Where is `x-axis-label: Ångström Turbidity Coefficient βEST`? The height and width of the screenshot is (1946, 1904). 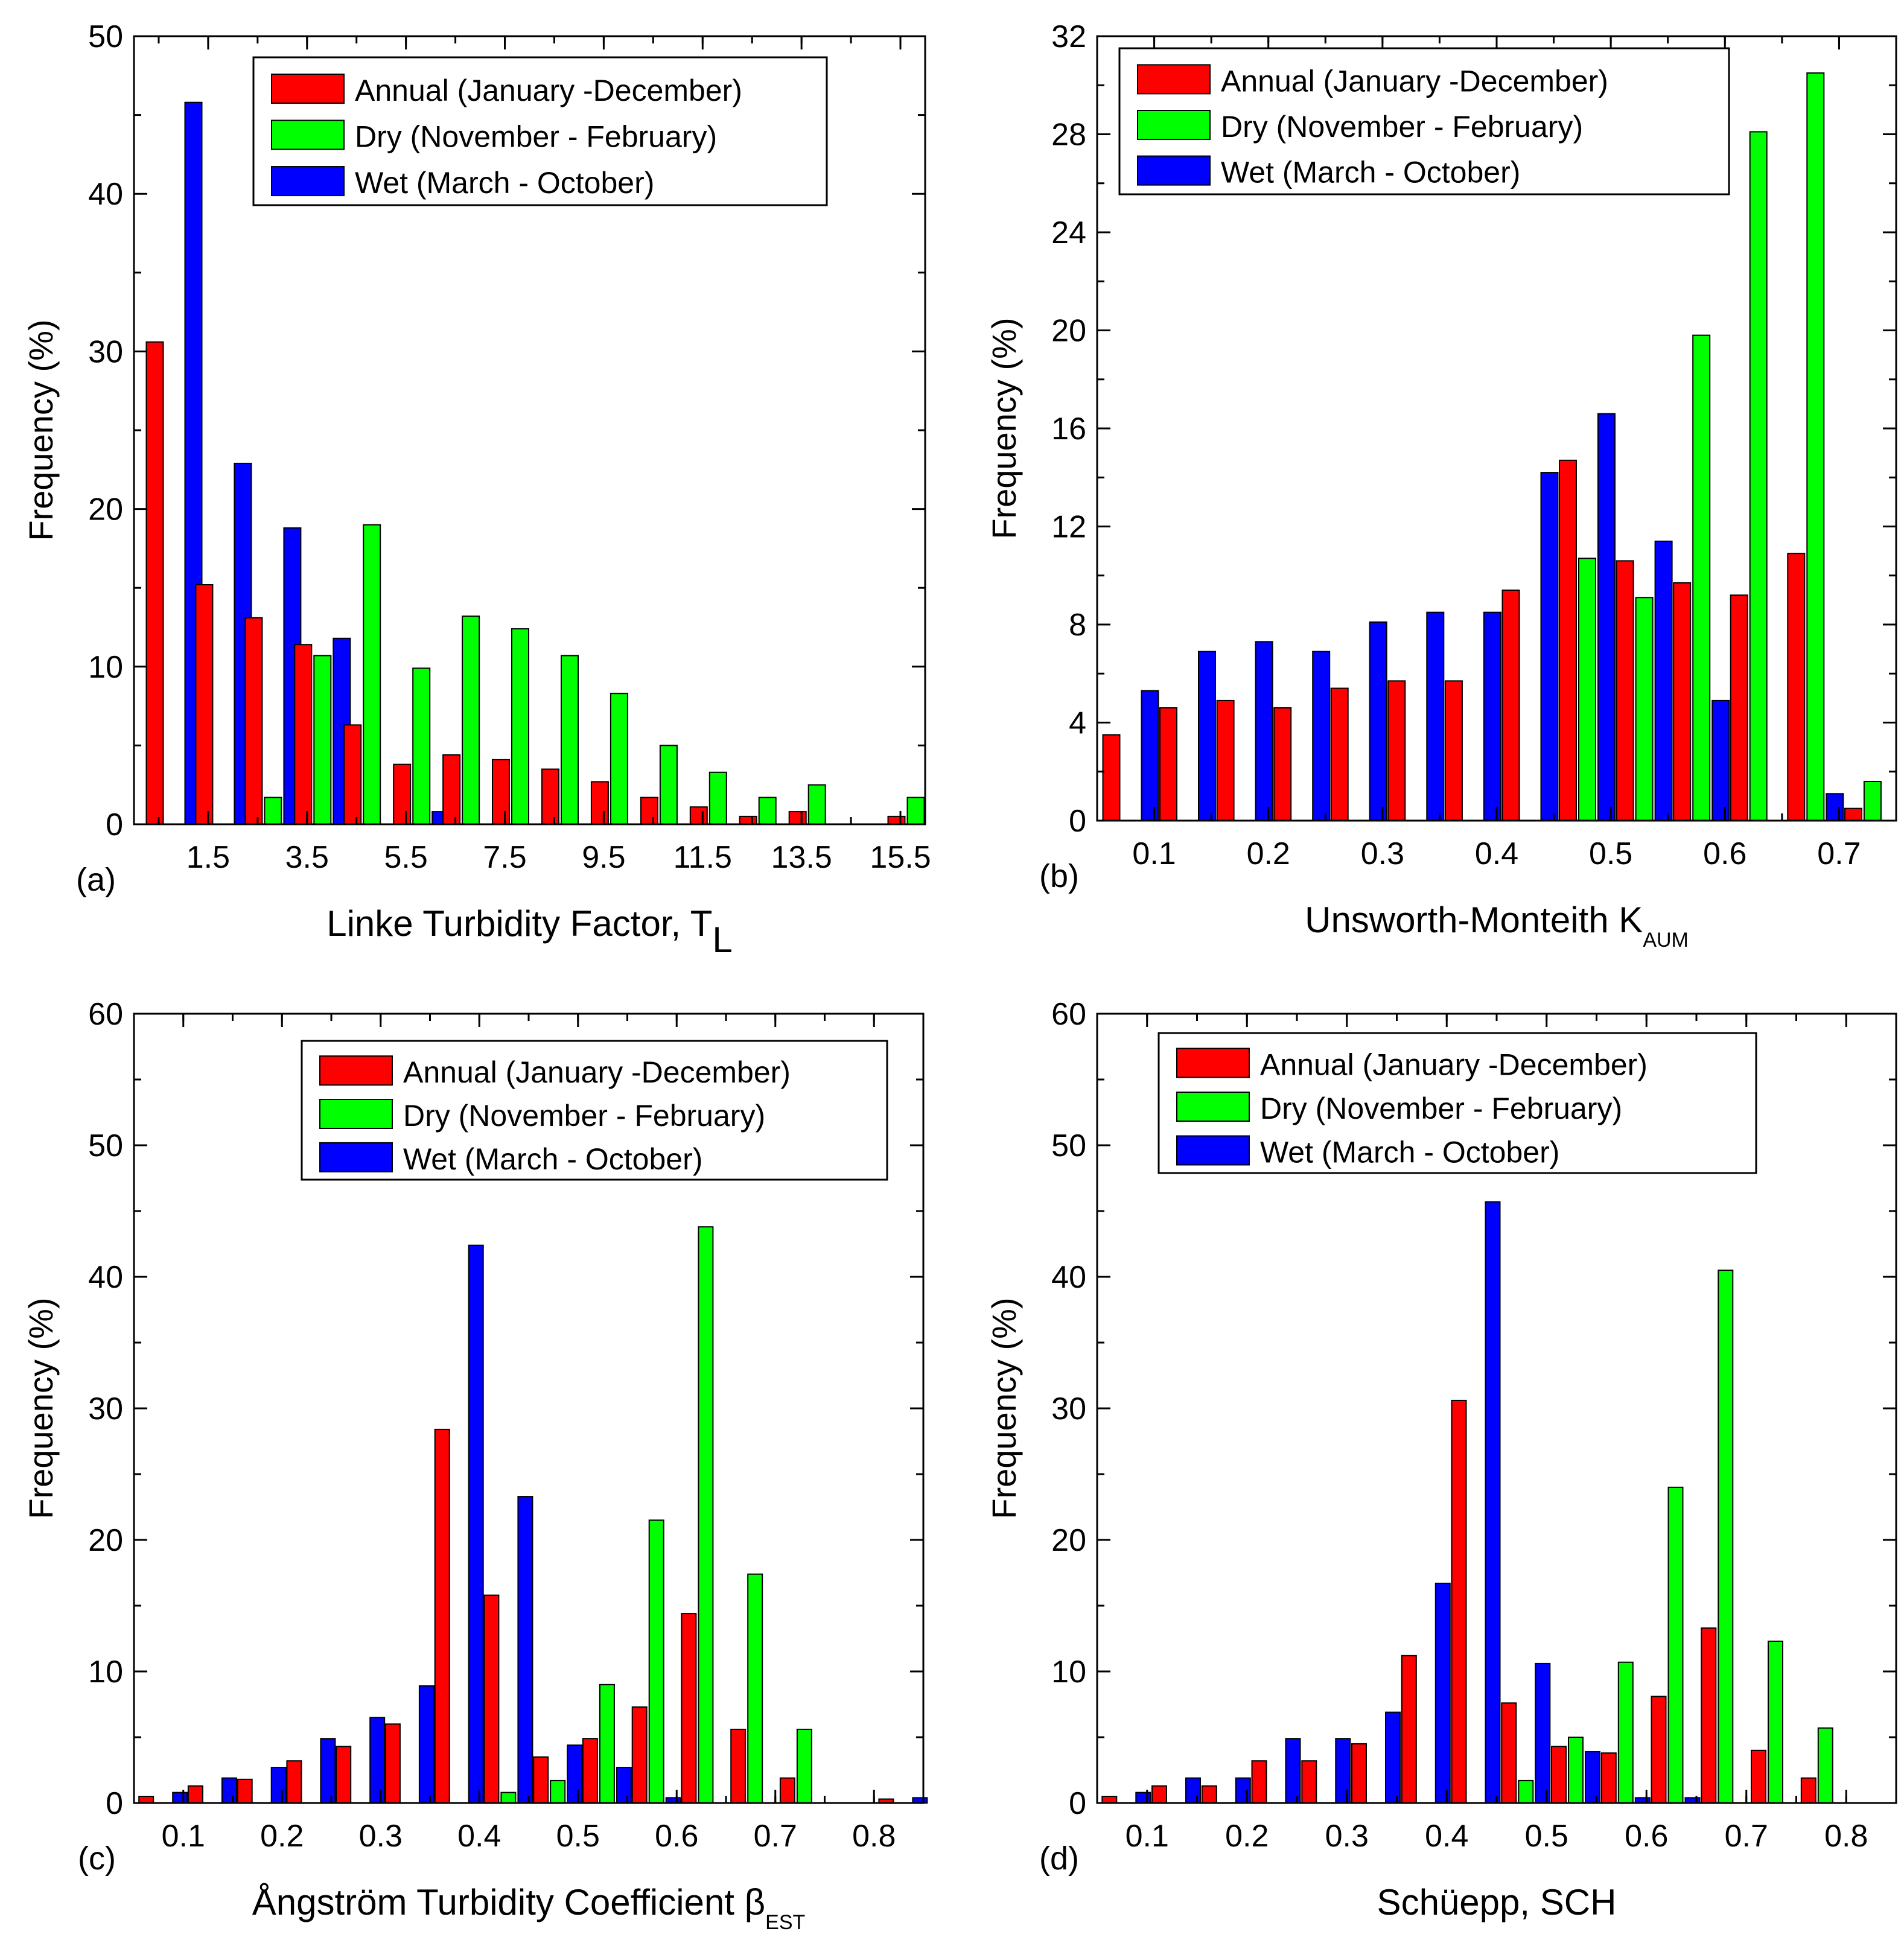
x-axis-label: Ångström Turbidity Coefficient βEST is located at coordinates (529, 1908).